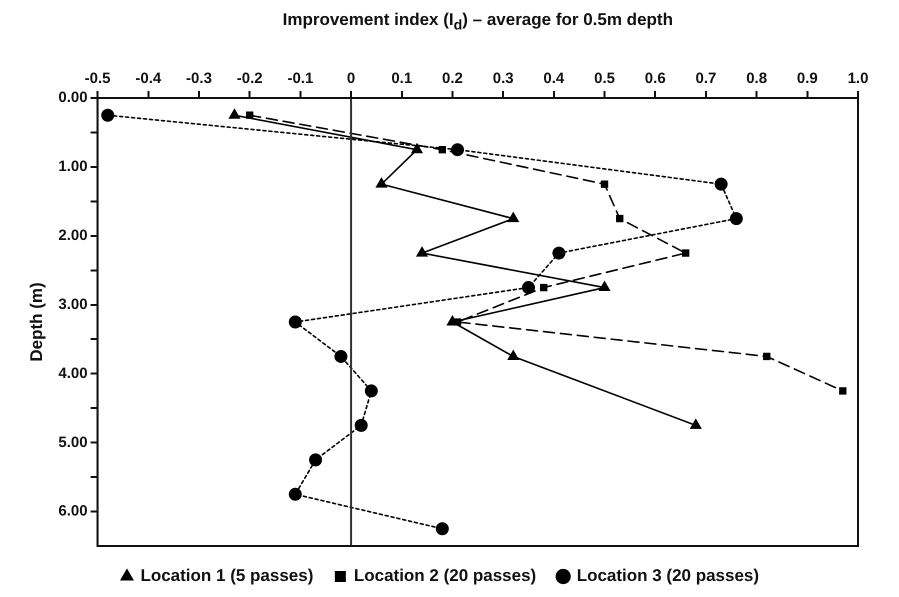 The width and height of the screenshot is (899, 597). Describe the element at coordinates (73, 235) in the screenshot. I see `y-tick-label: 2.00` at that location.